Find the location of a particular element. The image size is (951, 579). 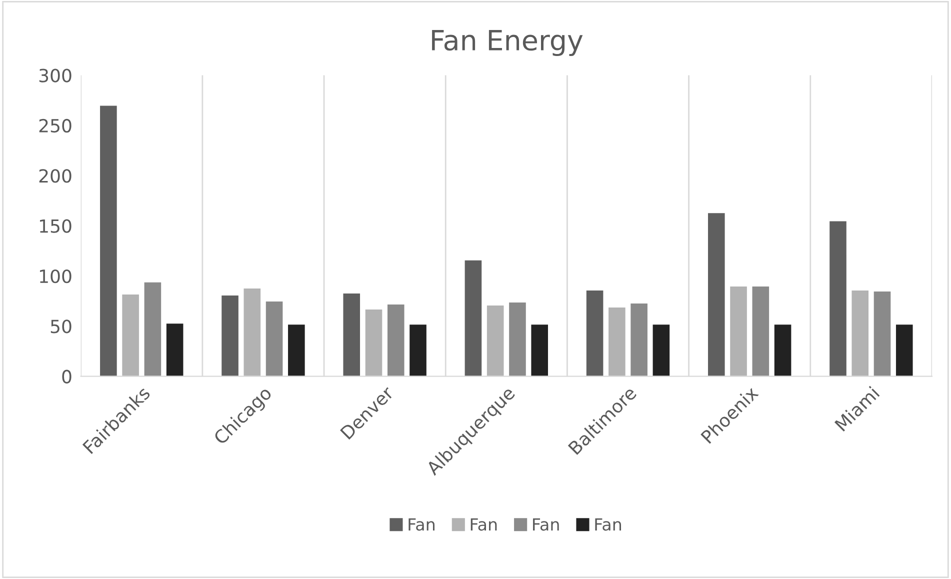

y-tick-label: 50 is located at coordinates (61, 327).